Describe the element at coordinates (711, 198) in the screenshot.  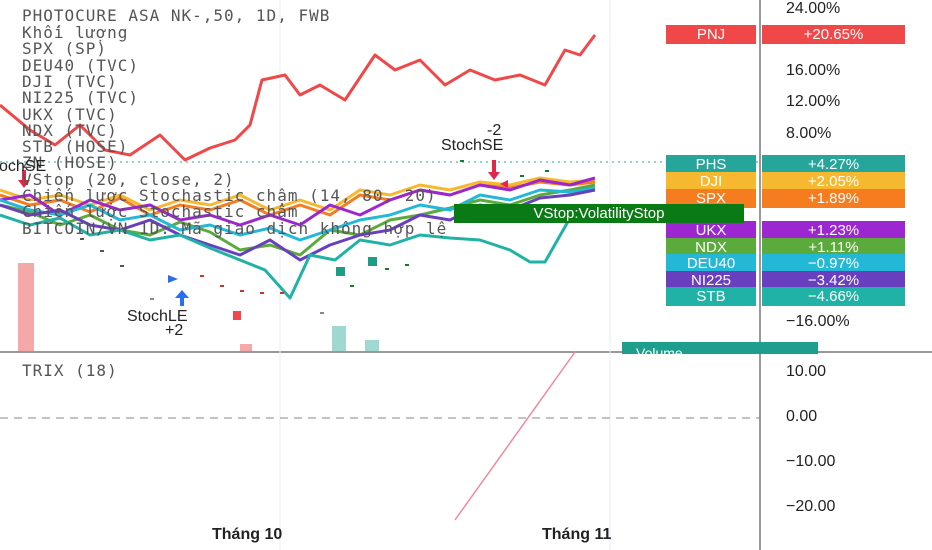
I see `series-name-badge: SPX` at that location.